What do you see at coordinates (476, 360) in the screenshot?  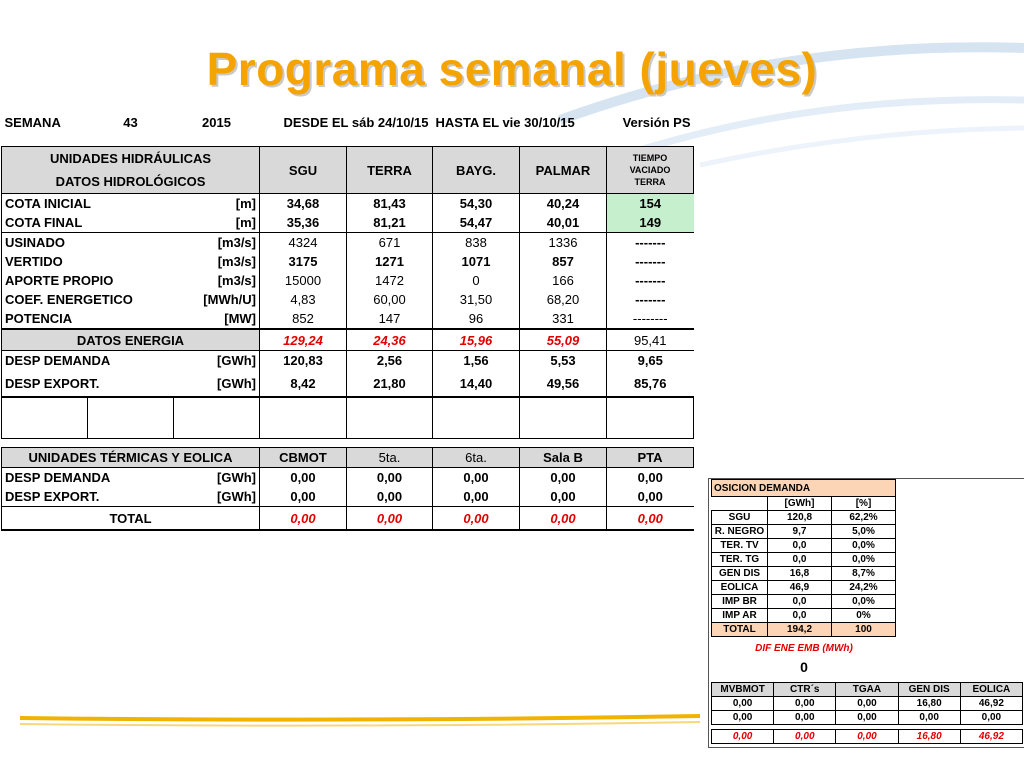 I see `value-cell: 1,56` at bounding box center [476, 360].